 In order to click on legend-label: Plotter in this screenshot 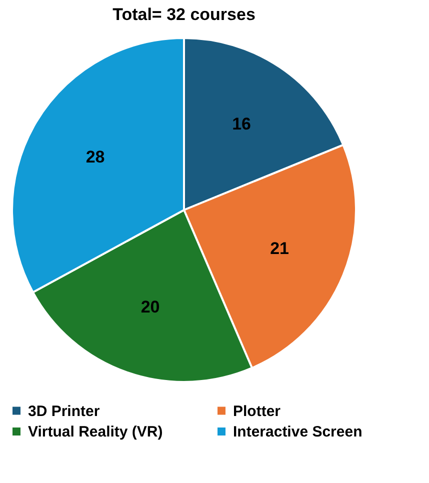, I will do `click(257, 411)`.